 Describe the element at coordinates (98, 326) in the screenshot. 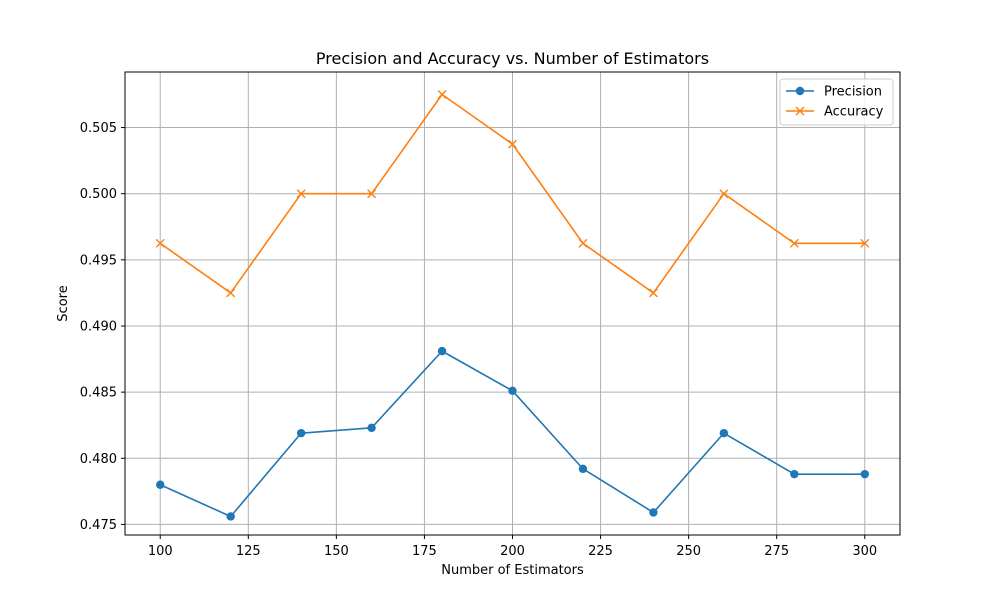

I see `y-tick-label: 0.490` at that location.